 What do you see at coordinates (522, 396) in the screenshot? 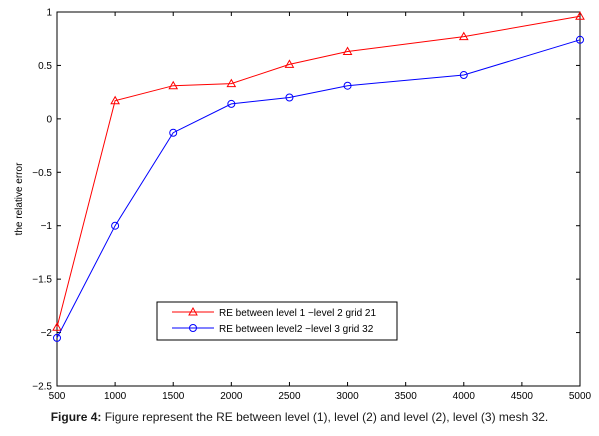
I see `x-tick-label: 4500` at bounding box center [522, 396].